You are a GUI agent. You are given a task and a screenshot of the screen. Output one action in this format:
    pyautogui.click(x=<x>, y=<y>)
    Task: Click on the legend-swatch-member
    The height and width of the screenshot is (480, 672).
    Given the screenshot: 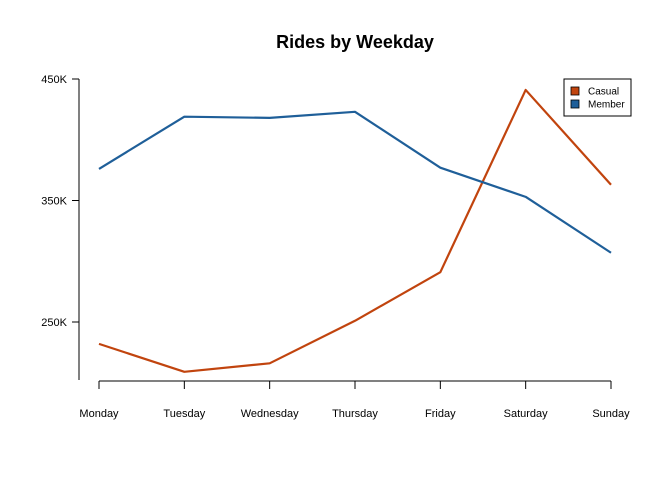 What is the action you would take?
    pyautogui.click(x=575, y=104)
    